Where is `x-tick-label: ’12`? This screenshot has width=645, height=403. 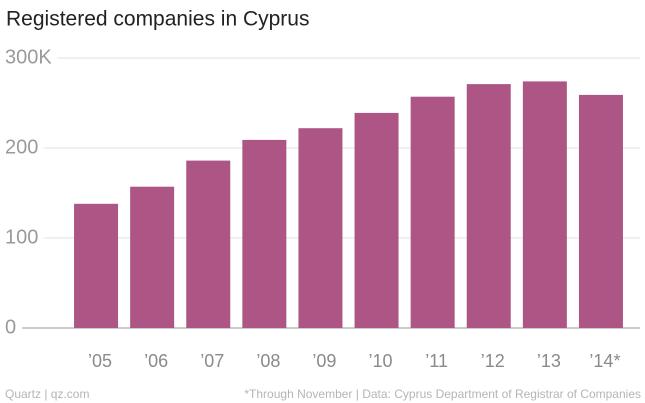
x-tick-label: ’12 is located at coordinates (493, 361).